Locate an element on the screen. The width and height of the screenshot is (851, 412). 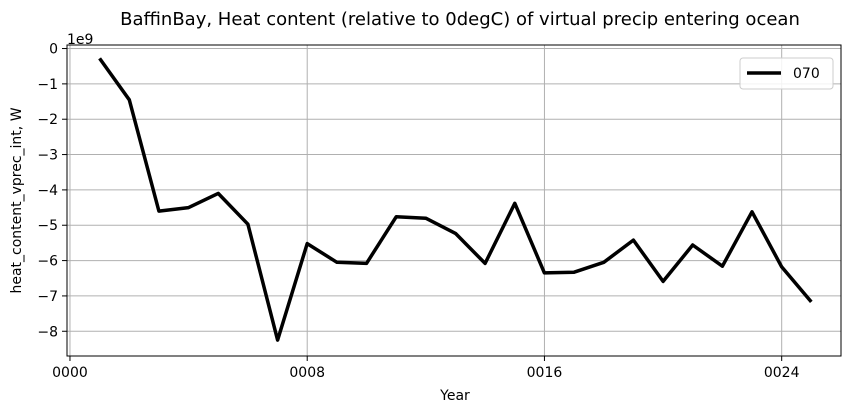
x-tick-label: 0024 is located at coordinates (782, 373).